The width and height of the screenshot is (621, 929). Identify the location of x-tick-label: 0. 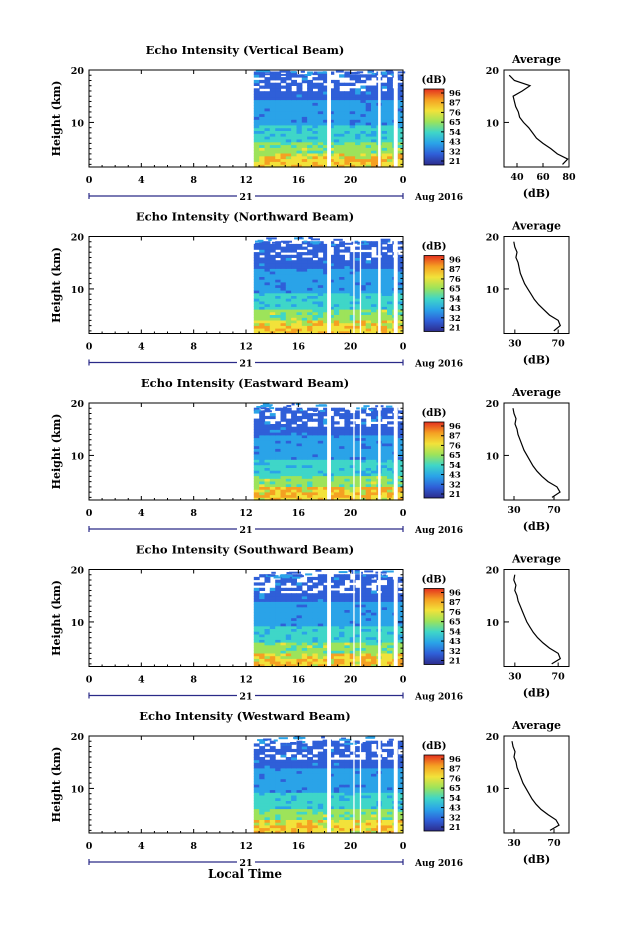
(89, 180).